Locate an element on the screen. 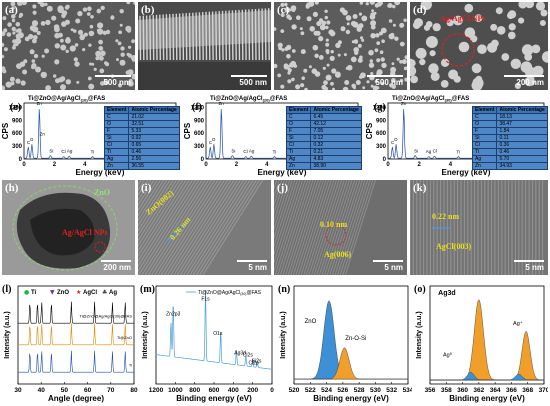 The height and width of the screenshot is (406, 550). panel-label-h: (h) is located at coordinates (12, 188).